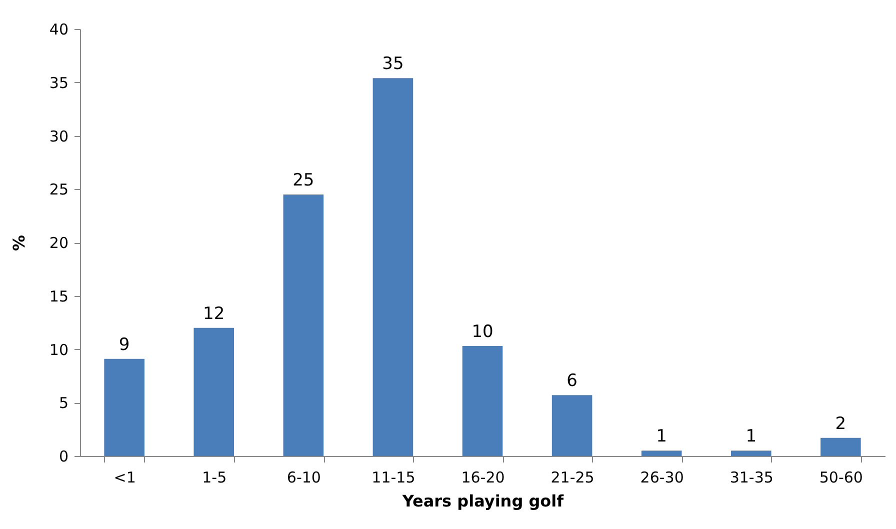 The width and height of the screenshot is (896, 529). What do you see at coordinates (483, 332) in the screenshot?
I see `data-label: 10` at bounding box center [483, 332].